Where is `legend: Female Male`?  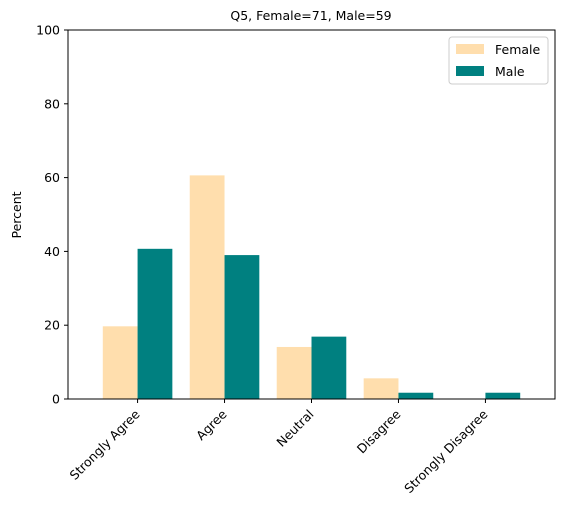 legend: Female Male is located at coordinates (498, 60).